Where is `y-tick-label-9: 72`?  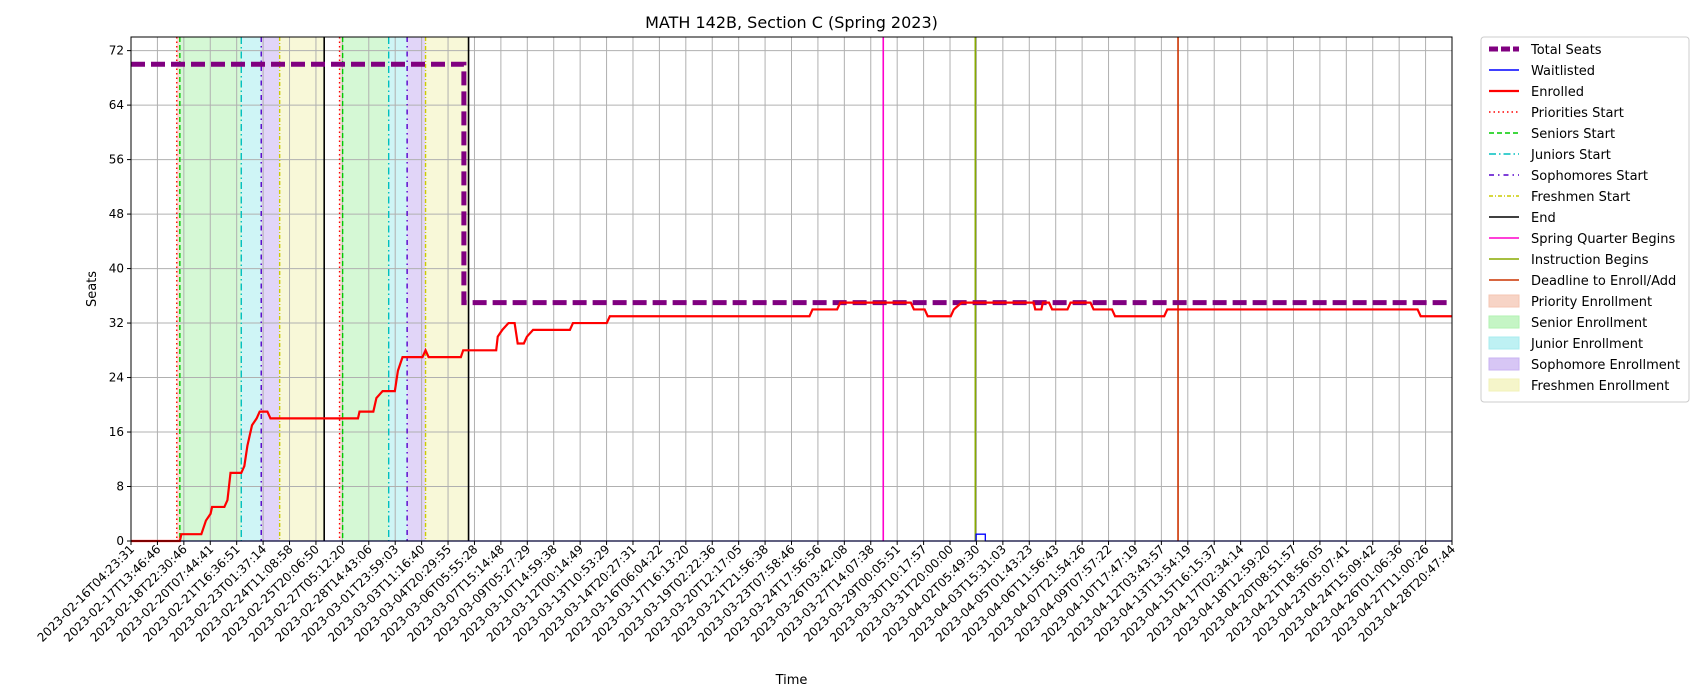 y-tick-label-9: 72 is located at coordinates (116, 51).